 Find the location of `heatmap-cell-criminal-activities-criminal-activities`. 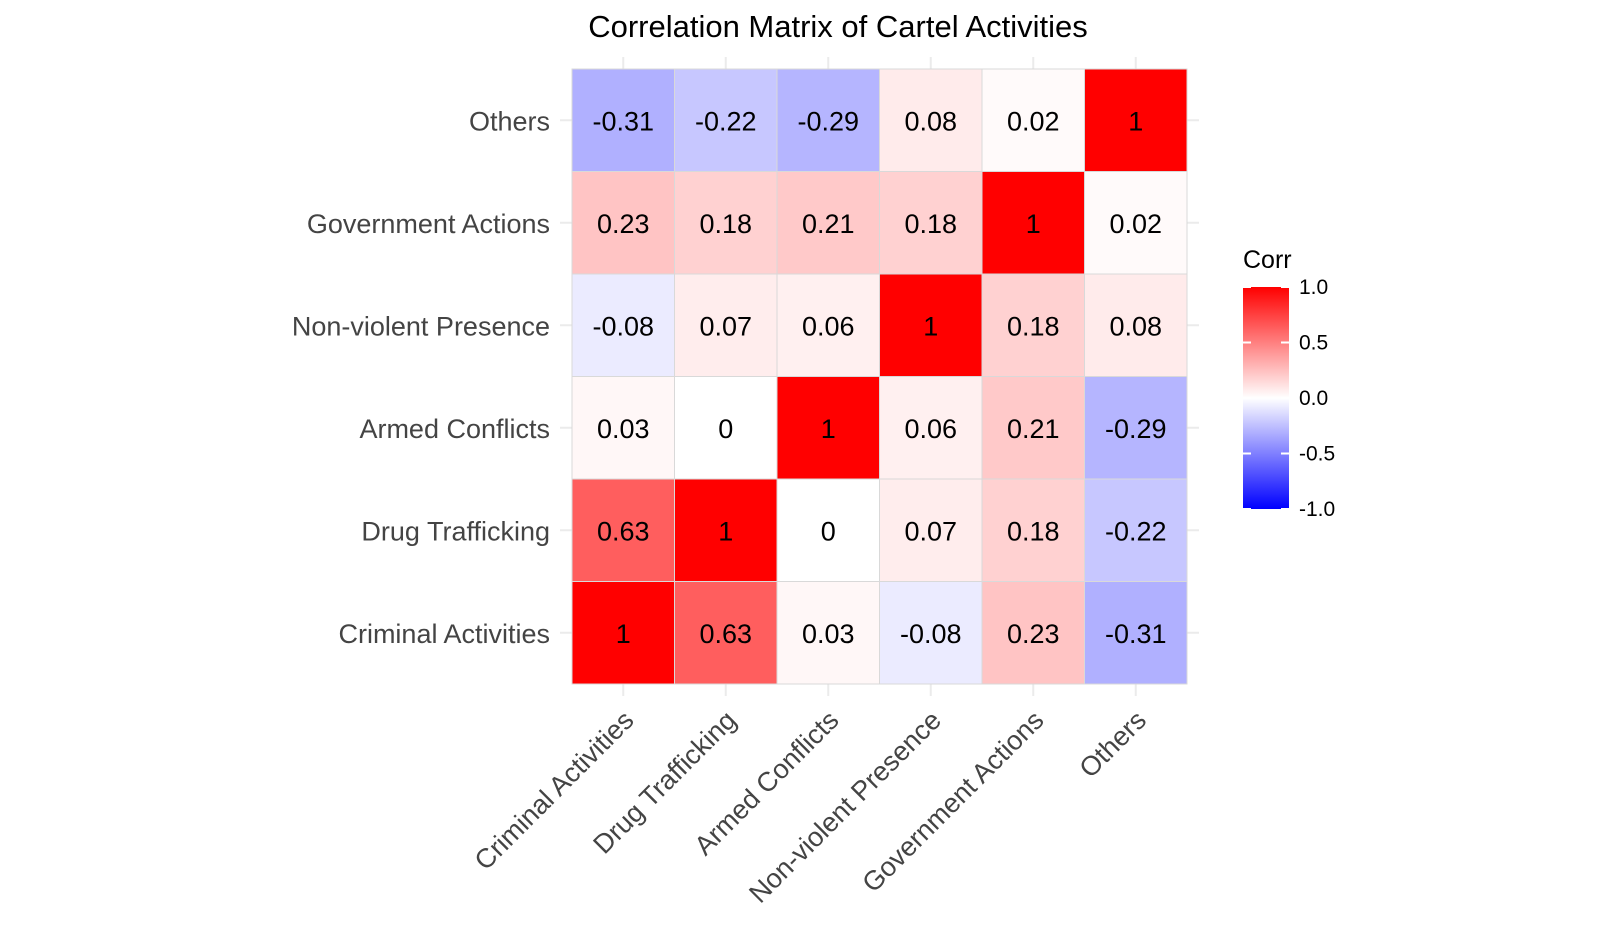

heatmap-cell-criminal-activities-criminal-activities is located at coordinates (623, 633).